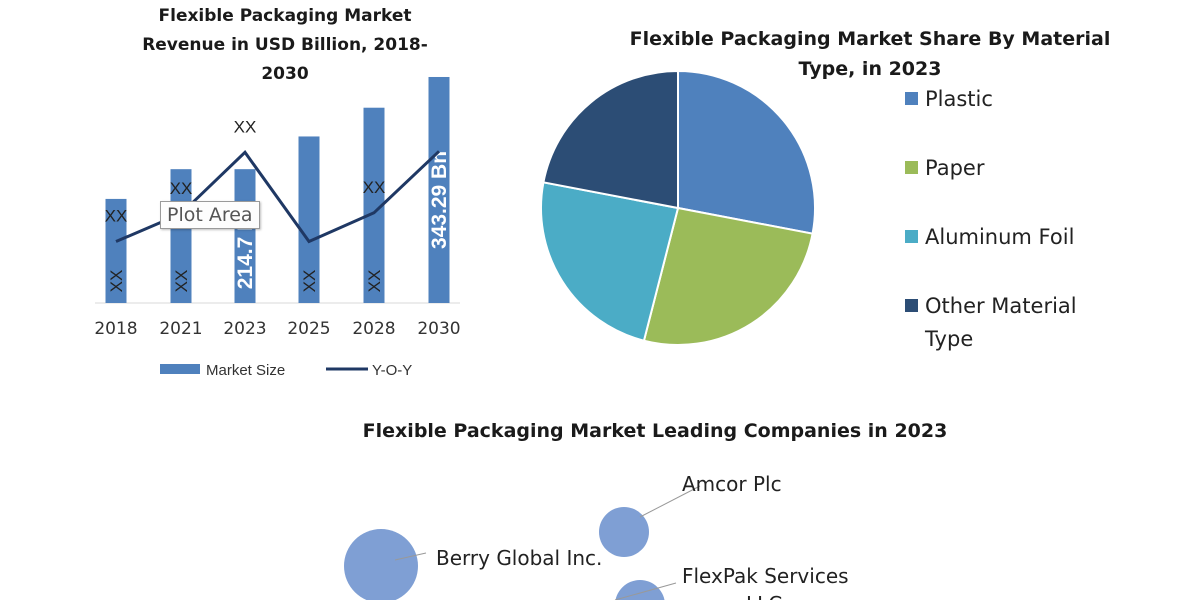 The height and width of the screenshot is (600, 1200). What do you see at coordinates (180, 329) in the screenshot?
I see `x-tick-2021: 2021` at bounding box center [180, 329].